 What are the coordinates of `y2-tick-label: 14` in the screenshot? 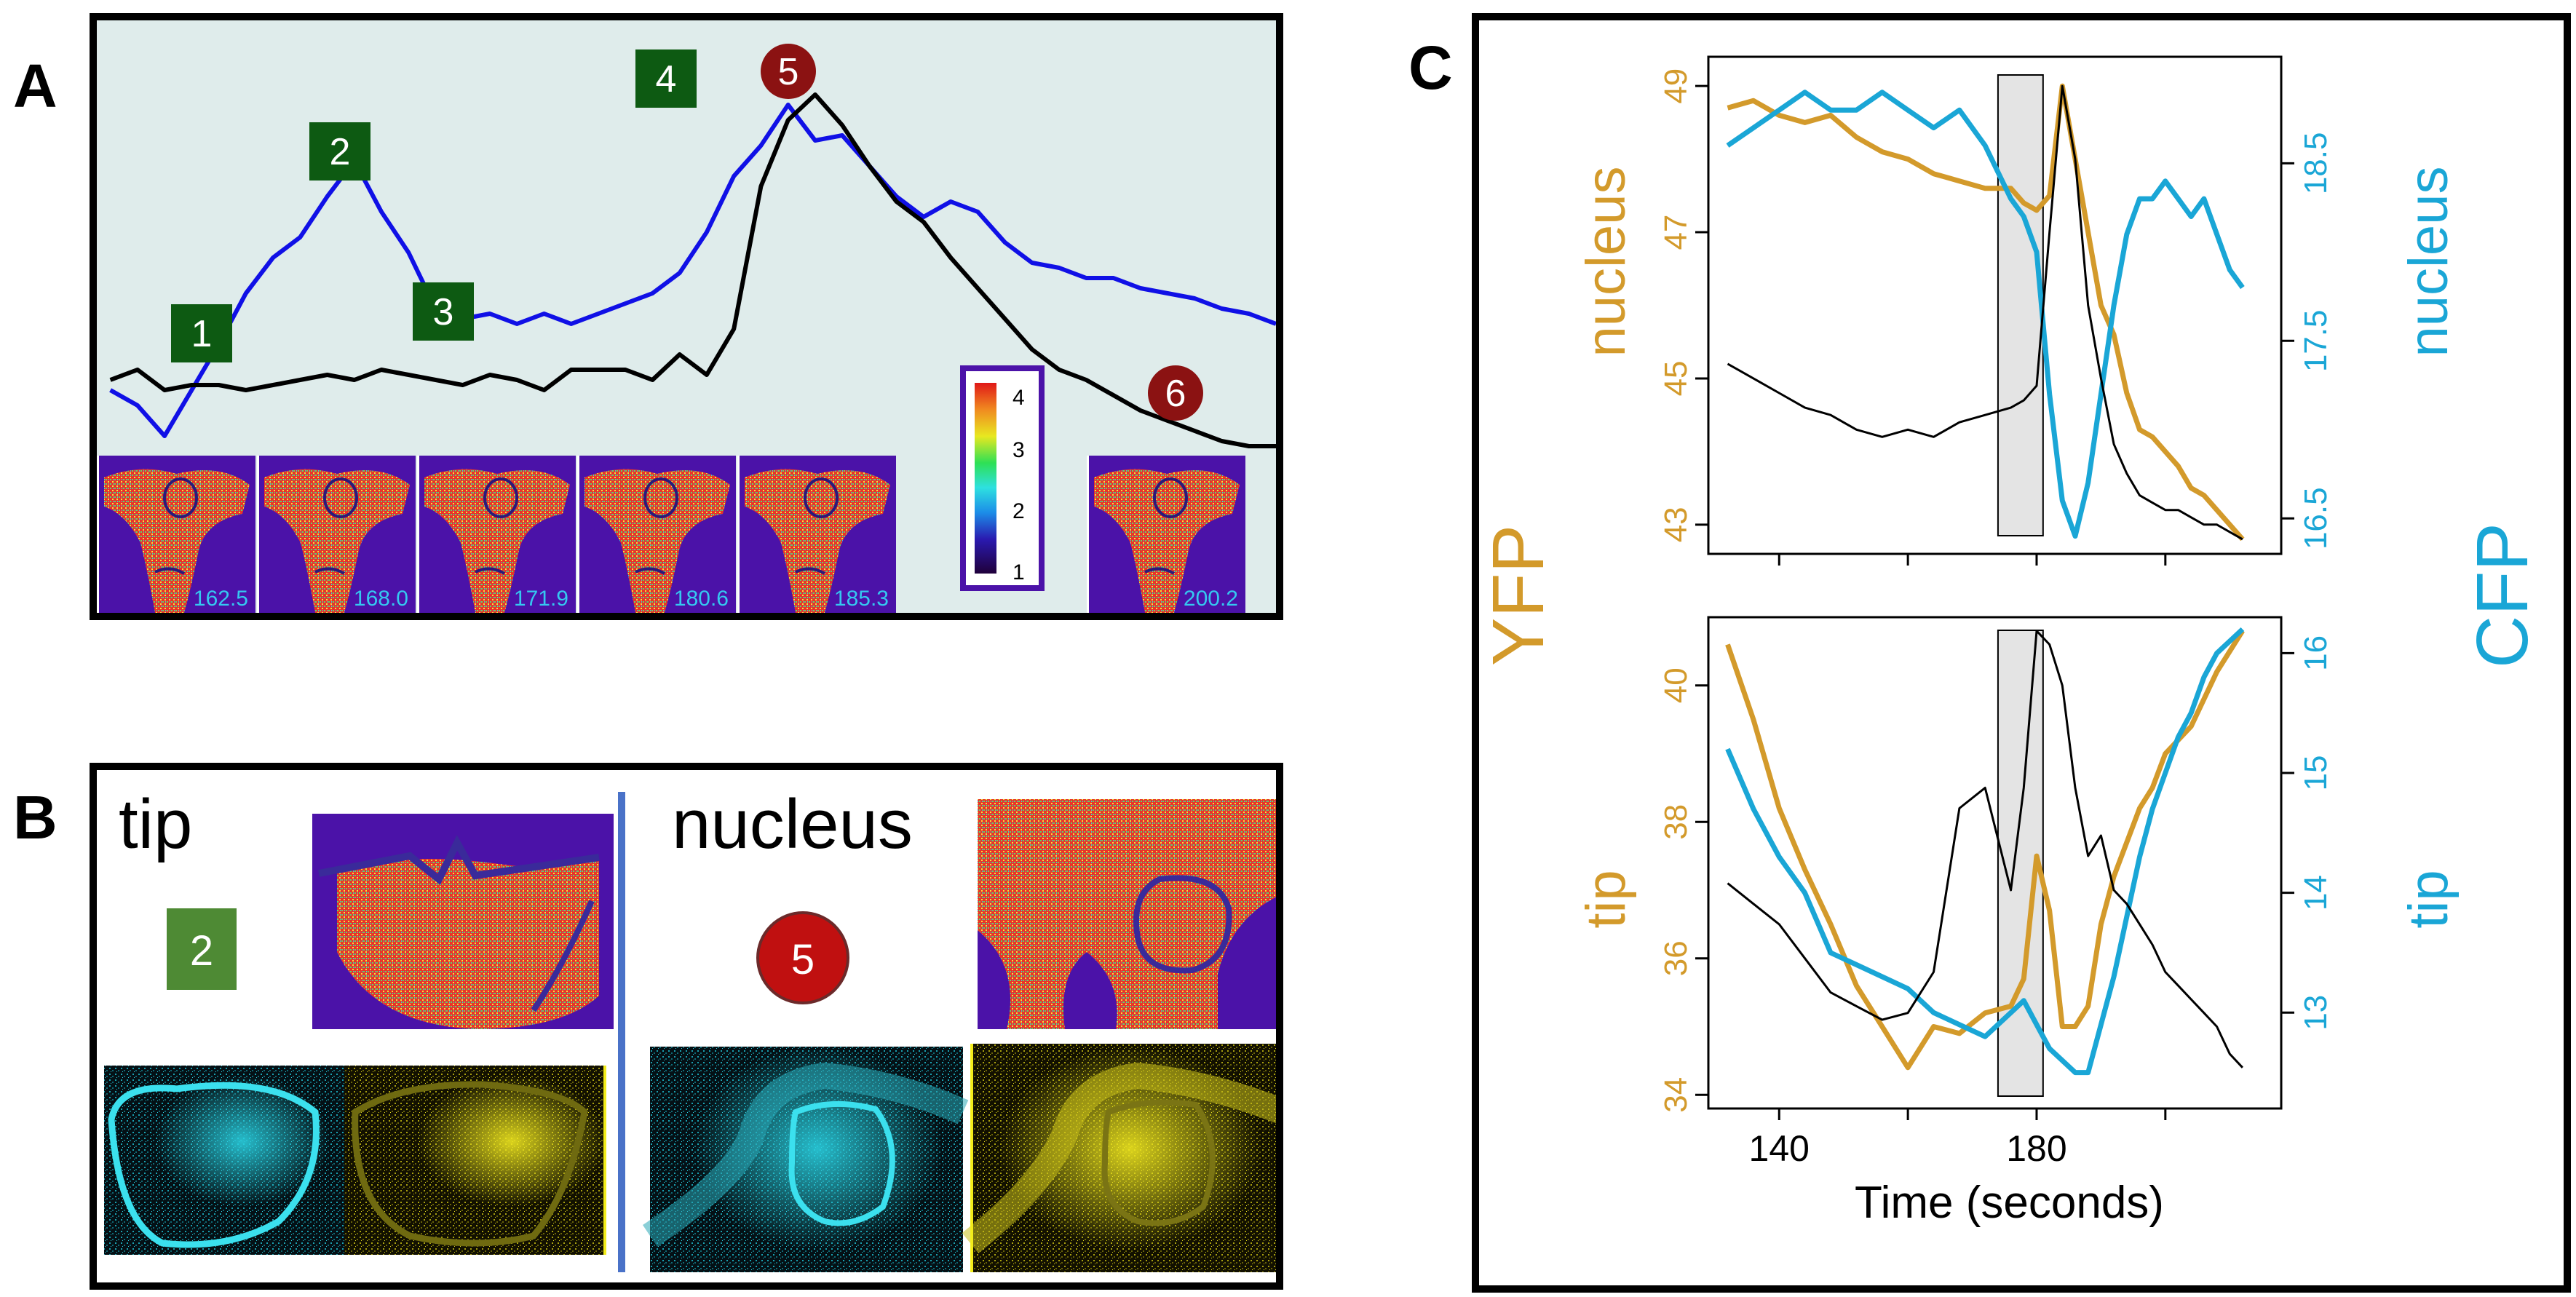 It's located at (2316, 893).